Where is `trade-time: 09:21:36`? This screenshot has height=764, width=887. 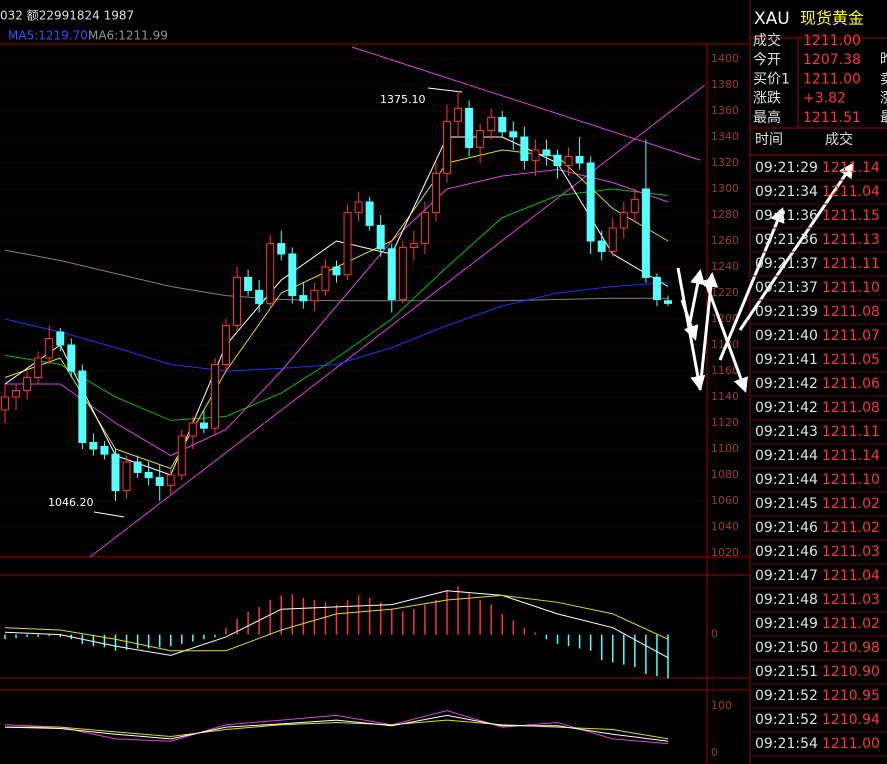 trade-time: 09:21:36 is located at coordinates (786, 216).